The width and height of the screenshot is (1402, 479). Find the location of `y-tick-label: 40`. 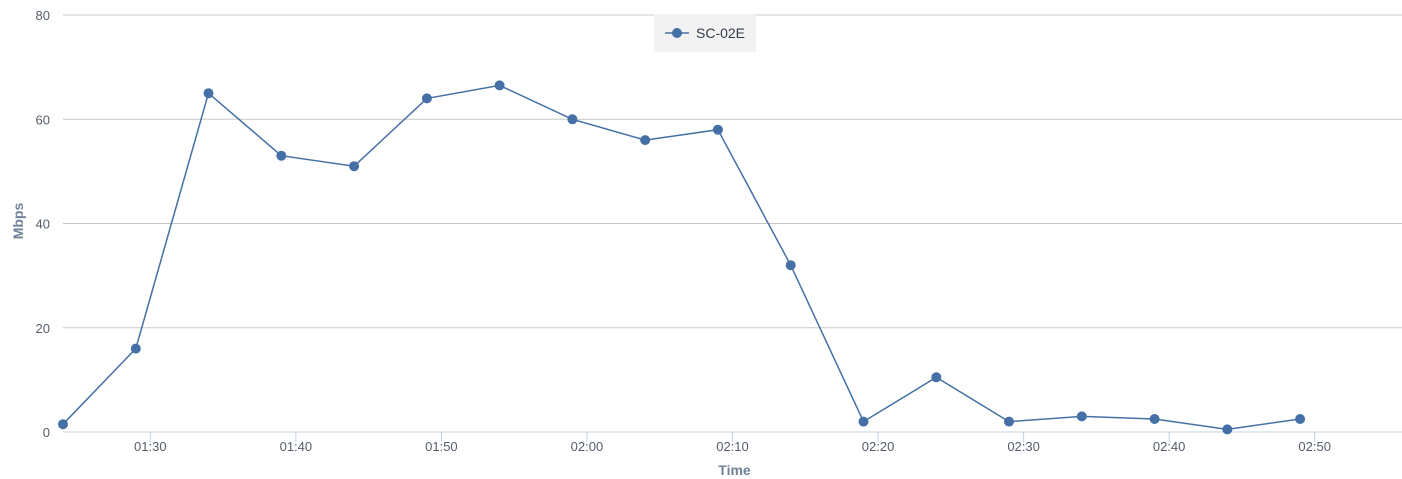

y-tick-label: 40 is located at coordinates (43, 224).